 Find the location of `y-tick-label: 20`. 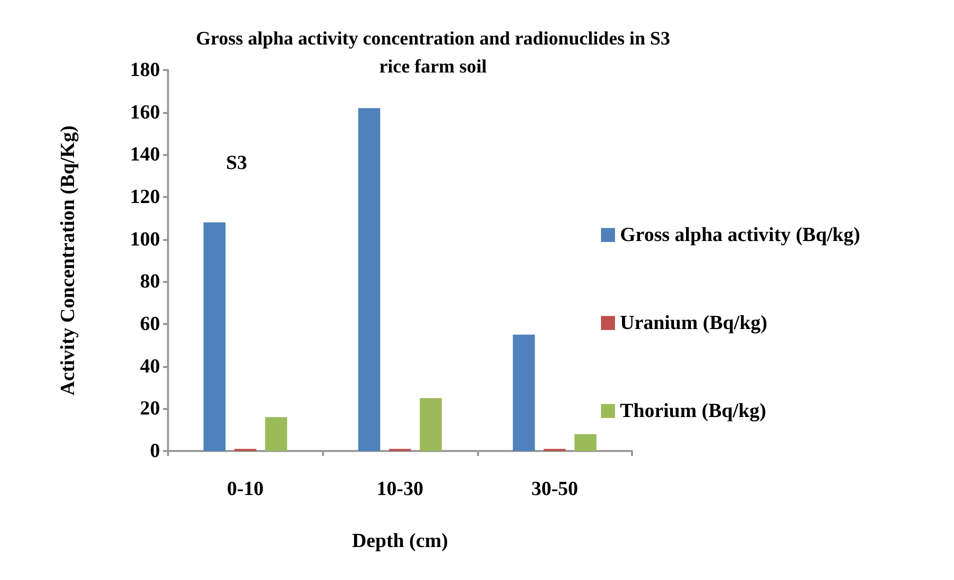

y-tick-label: 20 is located at coordinates (150, 409).